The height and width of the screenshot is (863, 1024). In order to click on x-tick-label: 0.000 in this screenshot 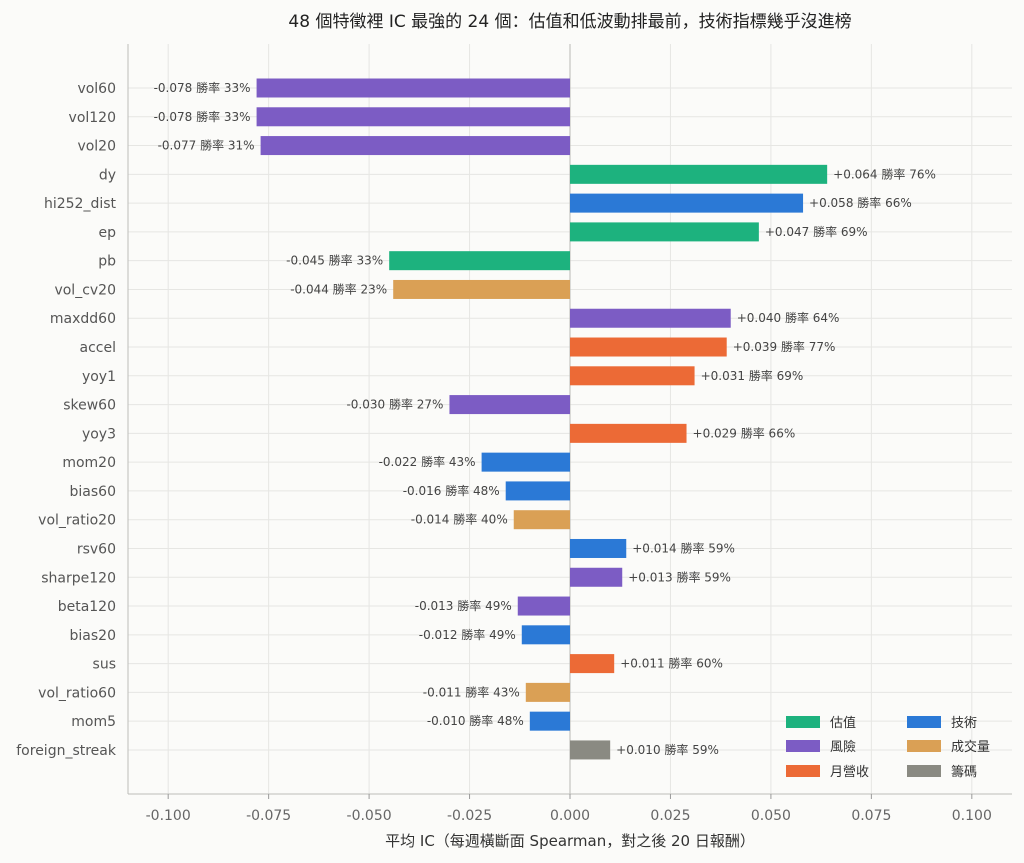, I will do `click(570, 816)`.